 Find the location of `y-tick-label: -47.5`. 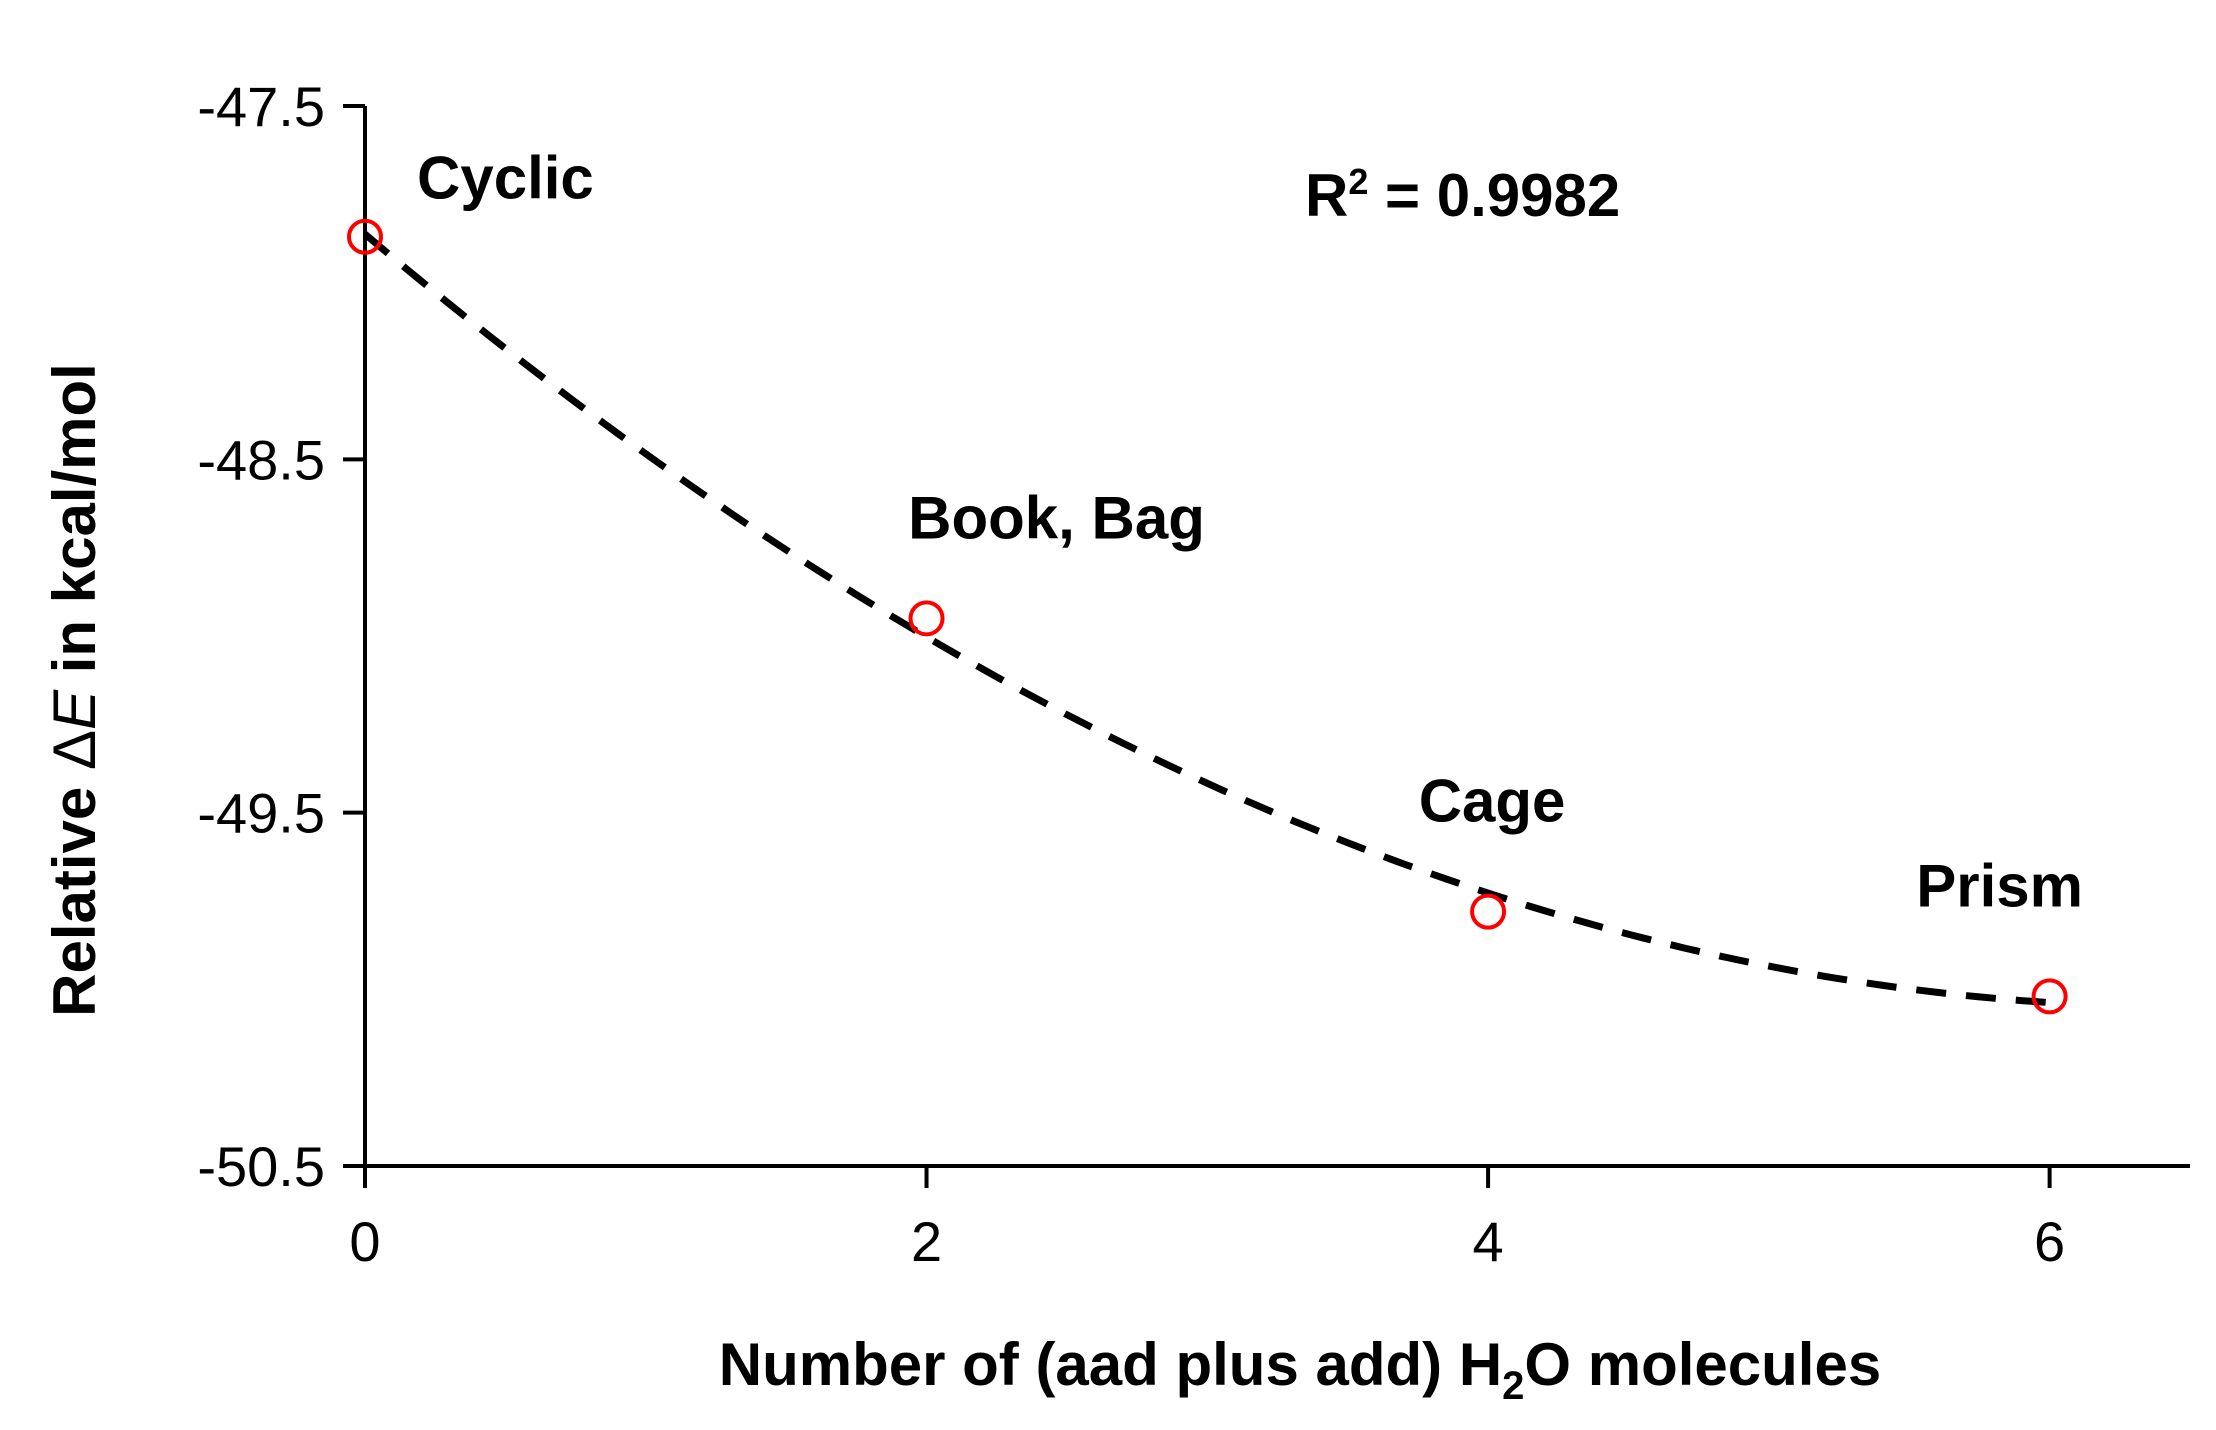

y-tick-label: -47.5 is located at coordinates (261, 106).